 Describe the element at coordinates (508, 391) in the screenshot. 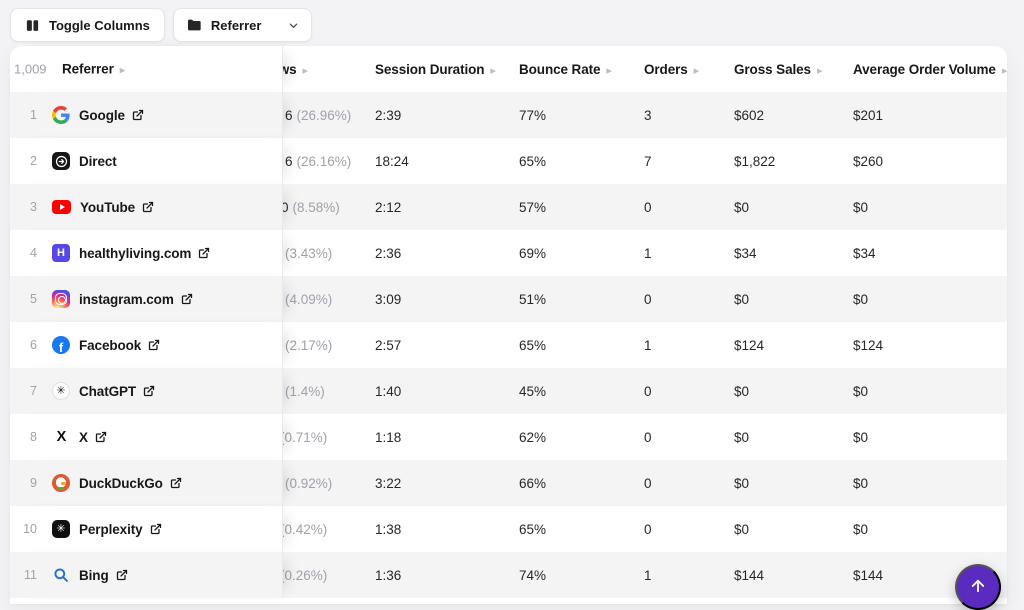

I see `table-row: 7 ChatGPT (1.4%) 1:40 45% 0 $0 $0` at that location.